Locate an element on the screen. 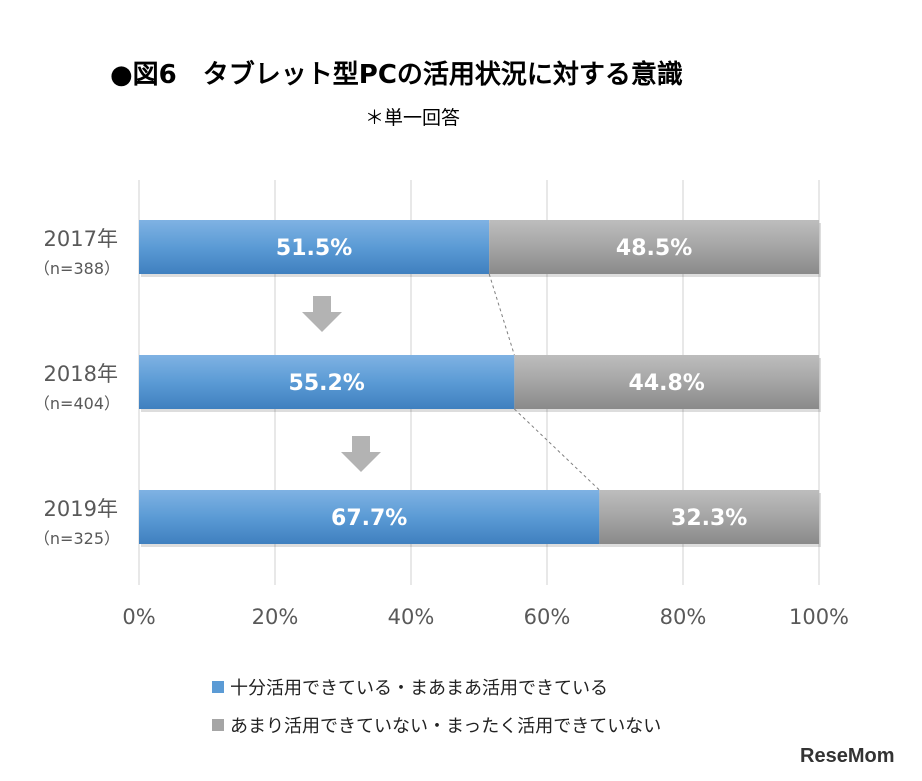  category-label: 2018年 is located at coordinates (81, 374).